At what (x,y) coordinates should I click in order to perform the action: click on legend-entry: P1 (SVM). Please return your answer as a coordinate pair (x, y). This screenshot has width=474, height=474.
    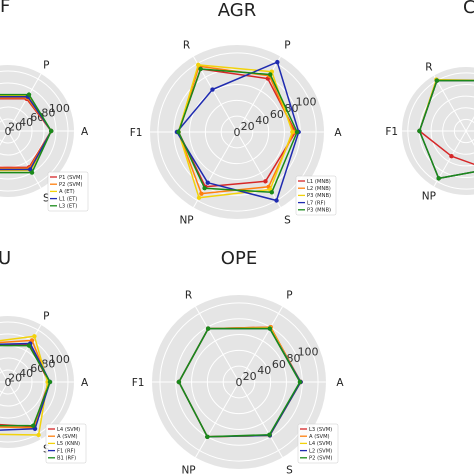
    Looking at the image, I should click on (70, 178).